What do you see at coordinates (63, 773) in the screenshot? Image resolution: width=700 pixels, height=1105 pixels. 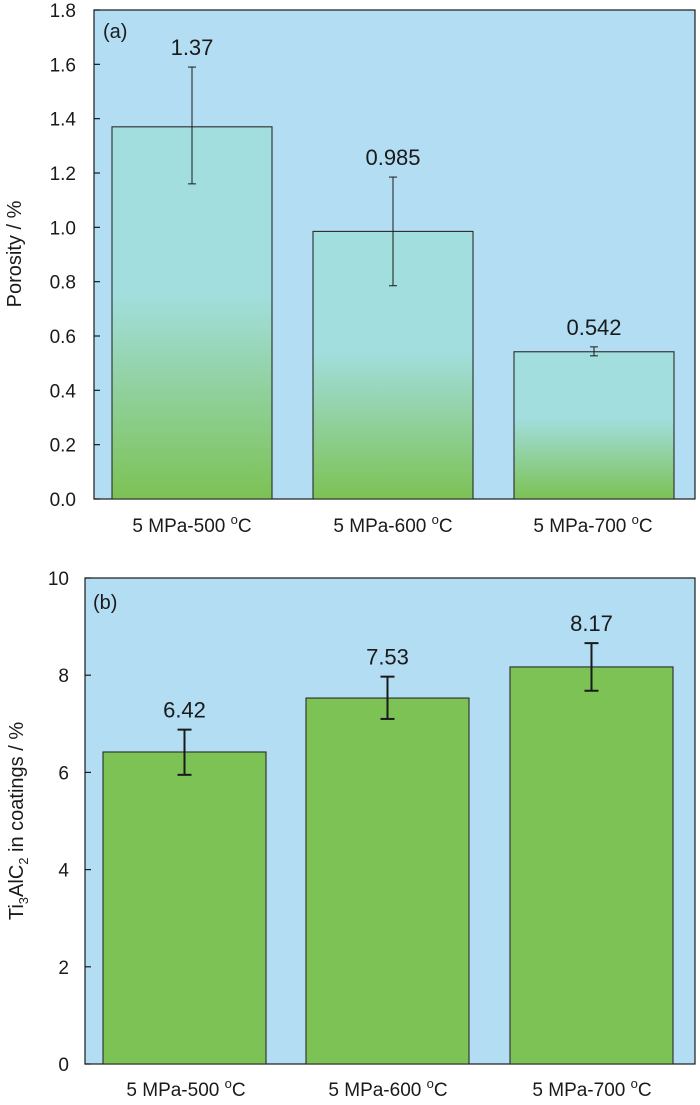 I see `y-tick-label: 6` at bounding box center [63, 773].